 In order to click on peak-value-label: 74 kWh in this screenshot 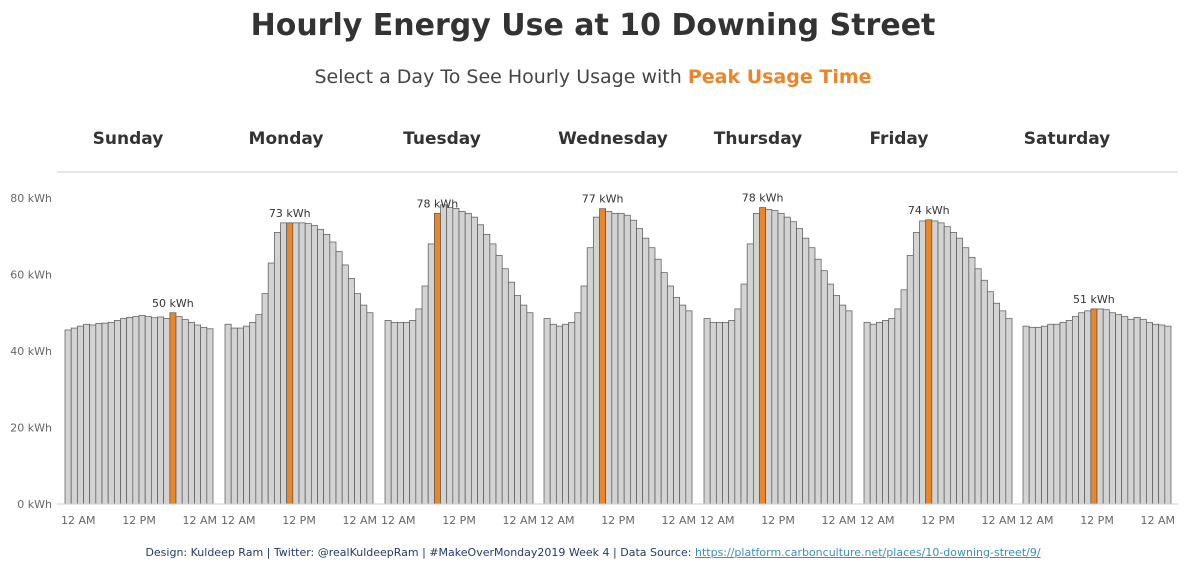, I will do `click(929, 210)`.